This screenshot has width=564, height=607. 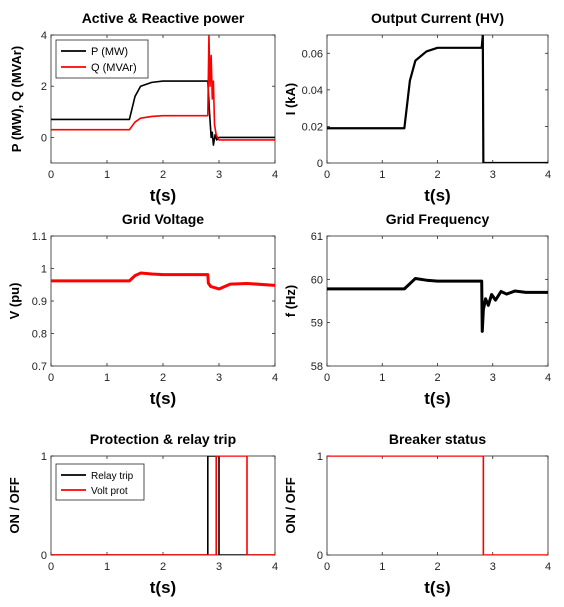 What do you see at coordinates (163, 439) in the screenshot?
I see `chart-title: Protection & relay trip` at bounding box center [163, 439].